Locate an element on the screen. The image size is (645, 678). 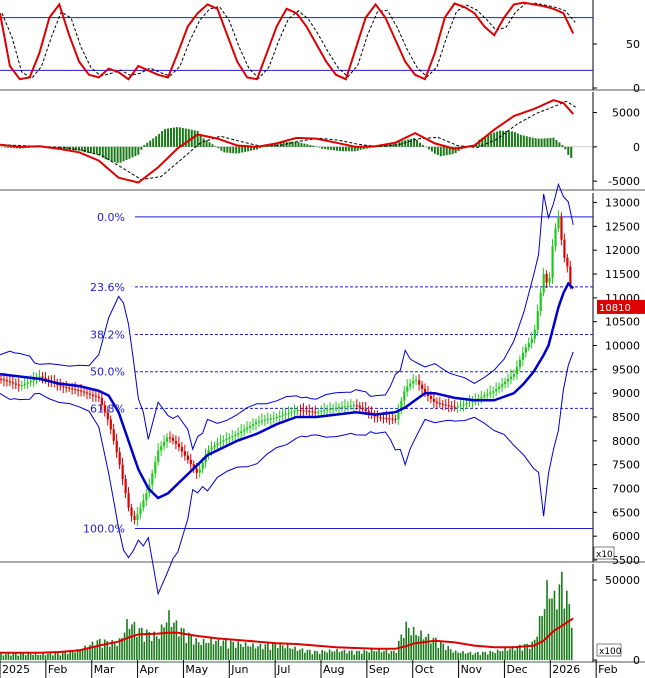
price-tick-label: 12000 is located at coordinates (622, 250).